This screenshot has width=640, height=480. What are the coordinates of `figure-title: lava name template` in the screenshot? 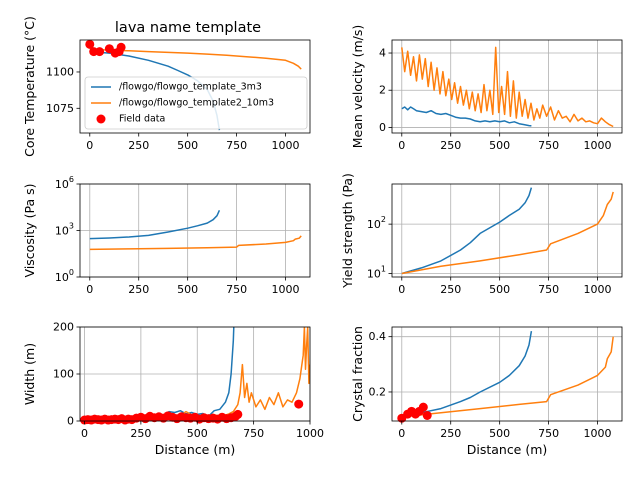 It's located at (188, 28).